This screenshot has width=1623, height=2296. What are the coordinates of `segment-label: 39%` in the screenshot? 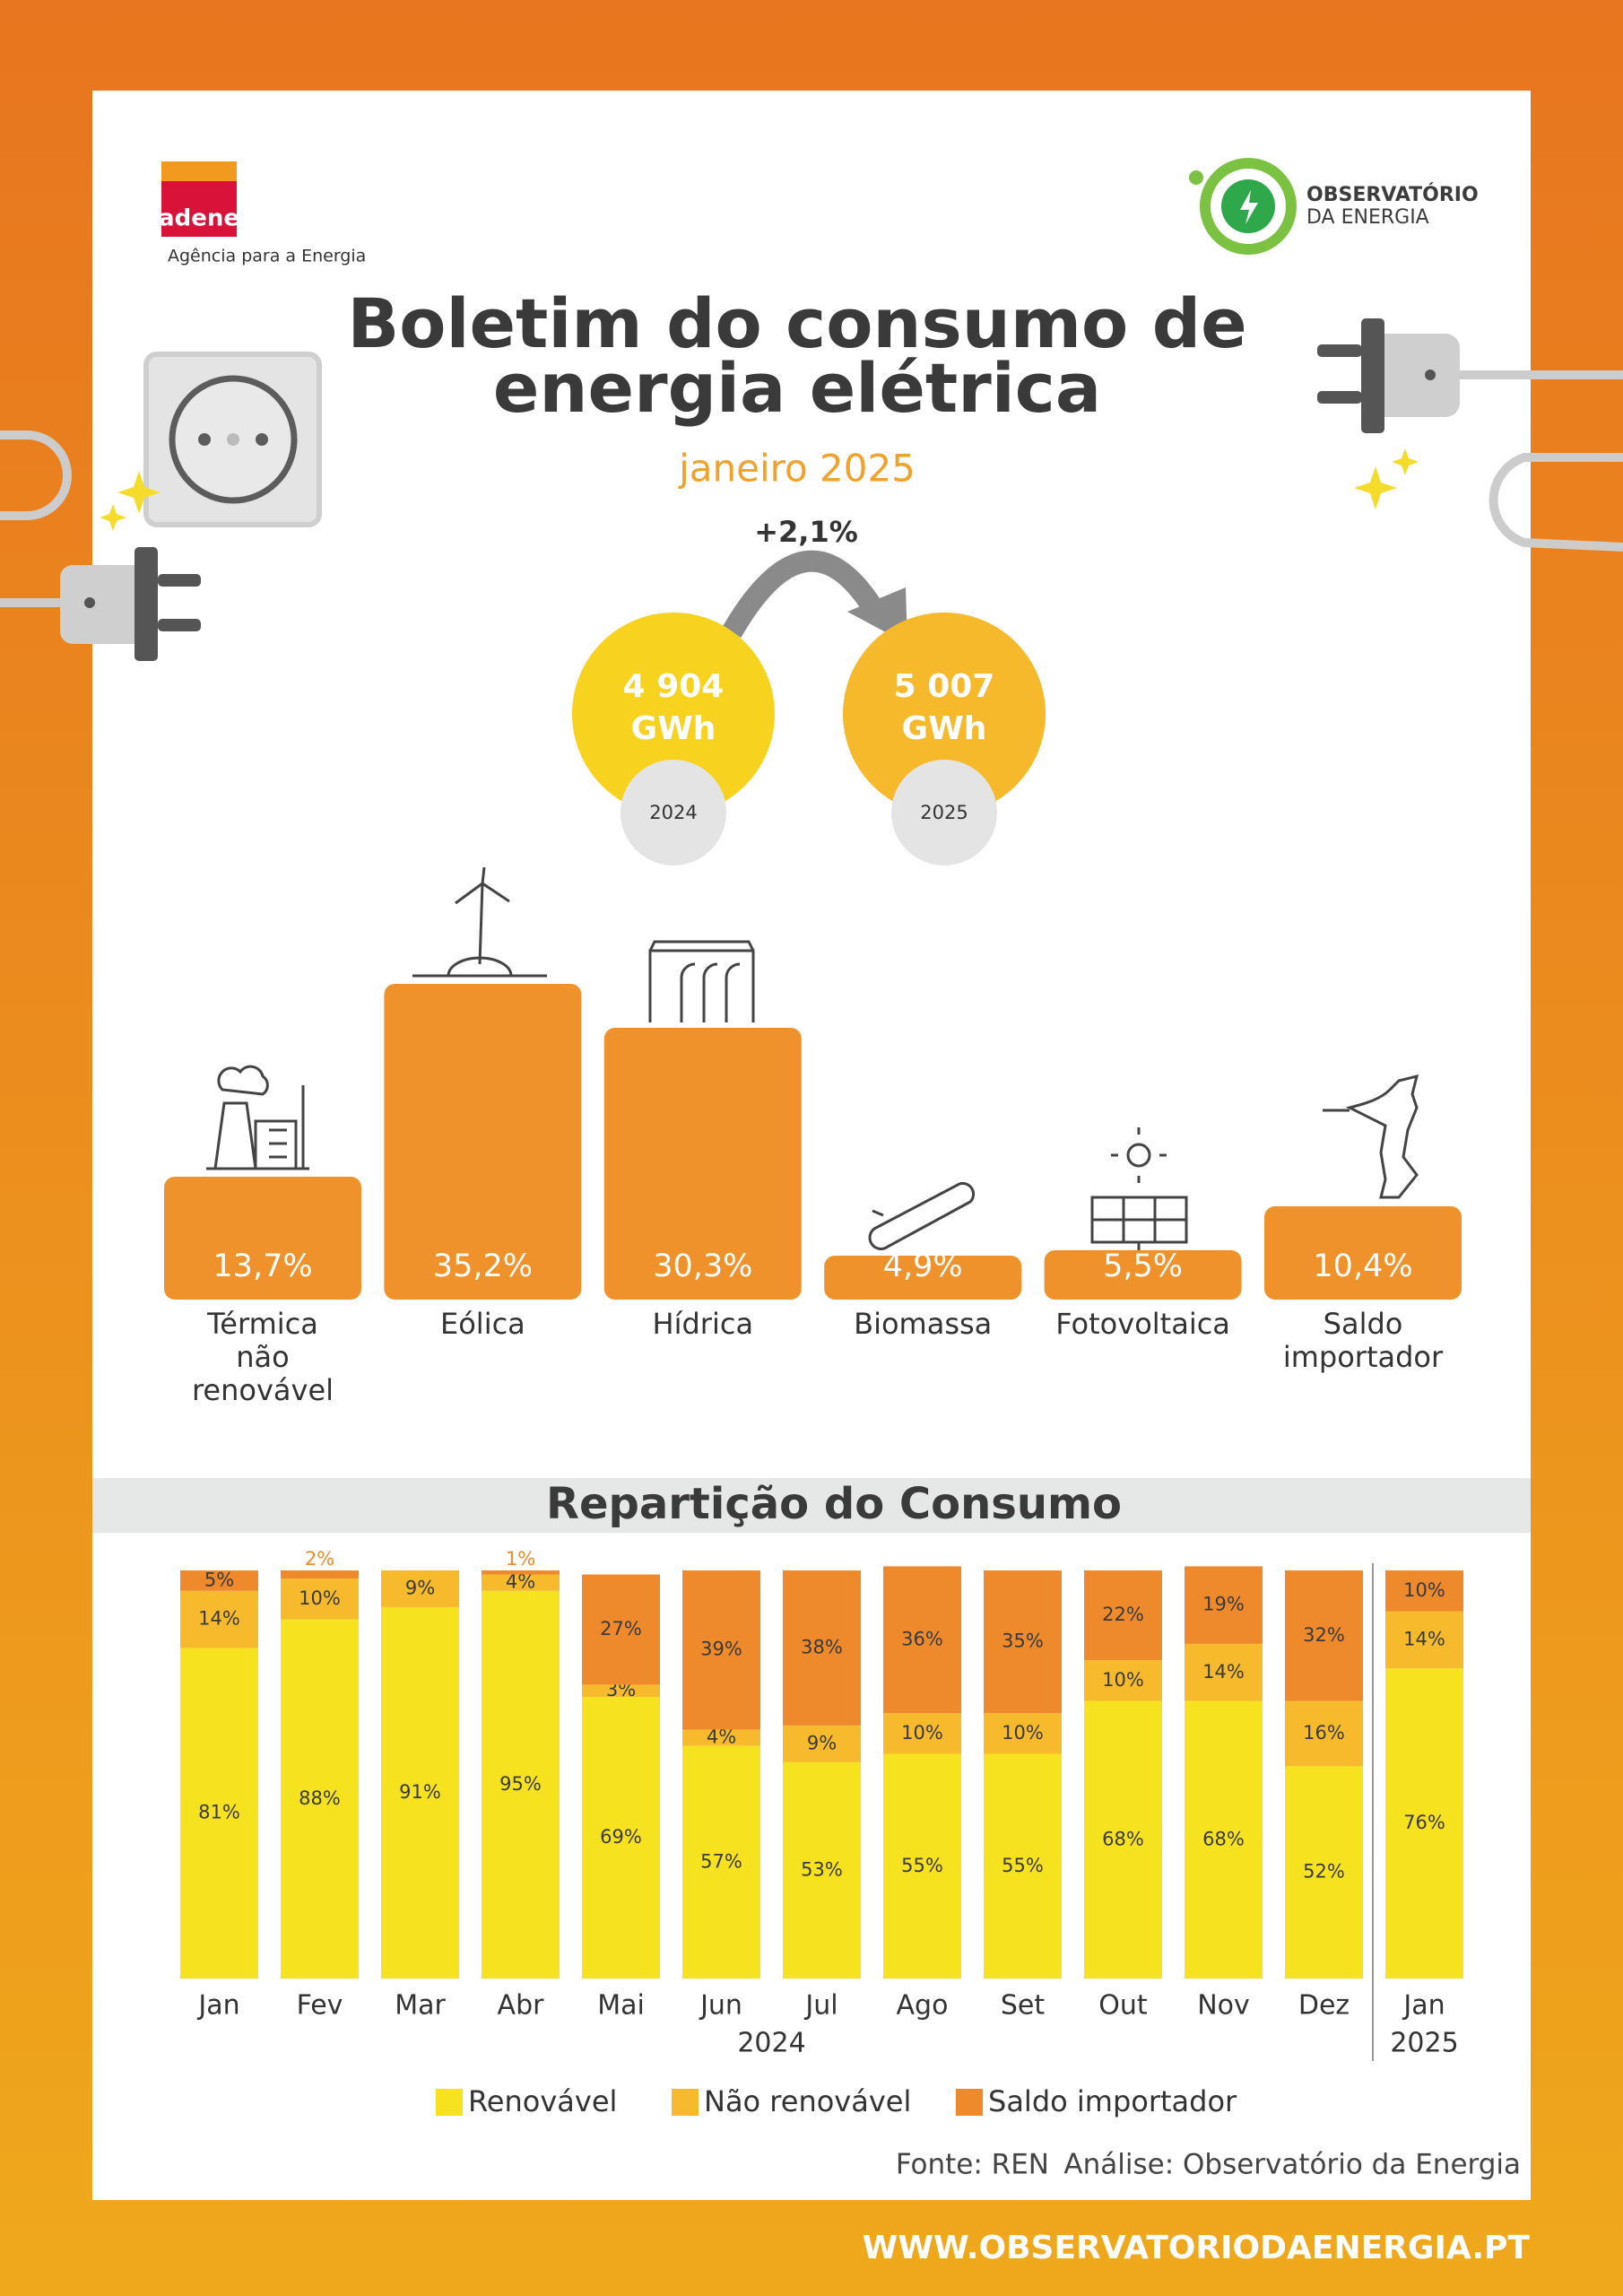 It's located at (721, 1649).